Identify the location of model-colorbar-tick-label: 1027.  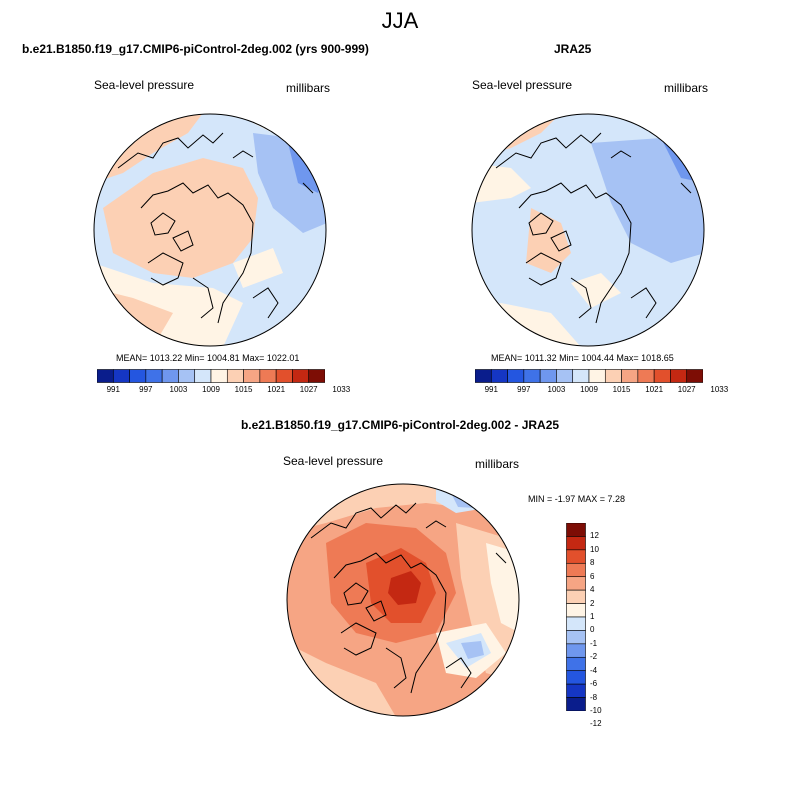
(308, 389).